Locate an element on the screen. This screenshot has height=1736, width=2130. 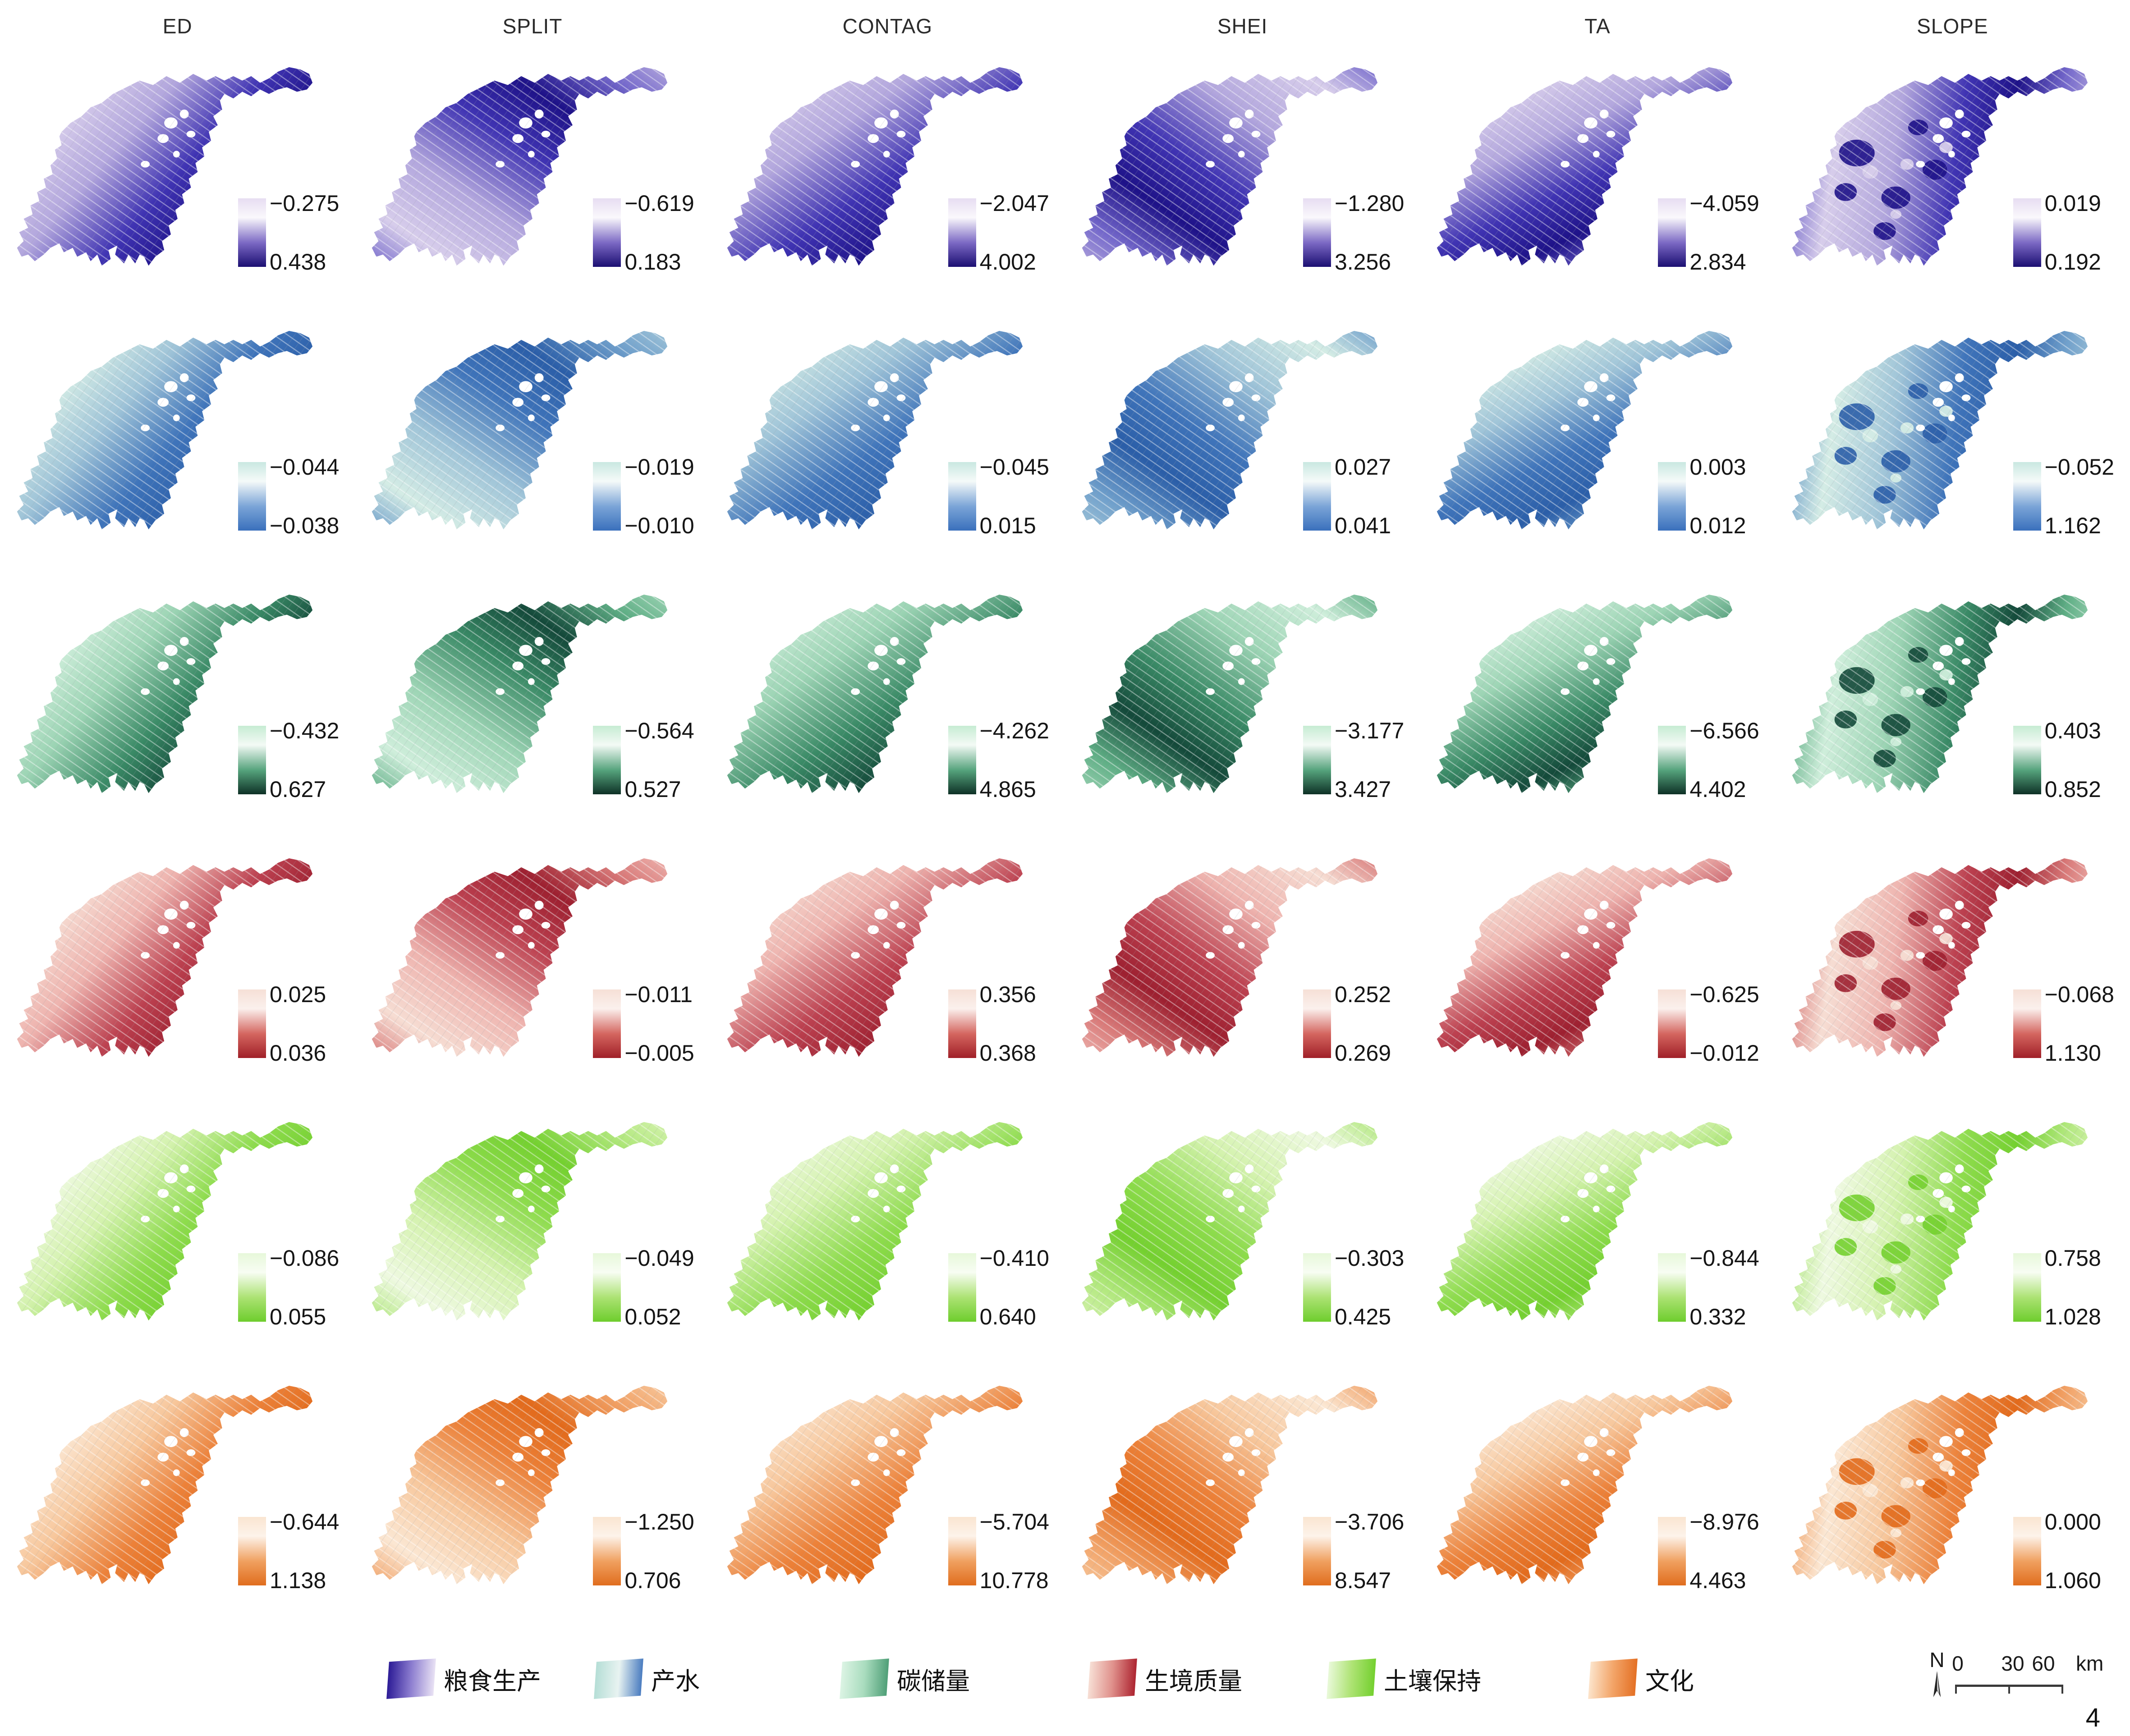
colorbar-value-top: −0.619 is located at coordinates (659, 204).